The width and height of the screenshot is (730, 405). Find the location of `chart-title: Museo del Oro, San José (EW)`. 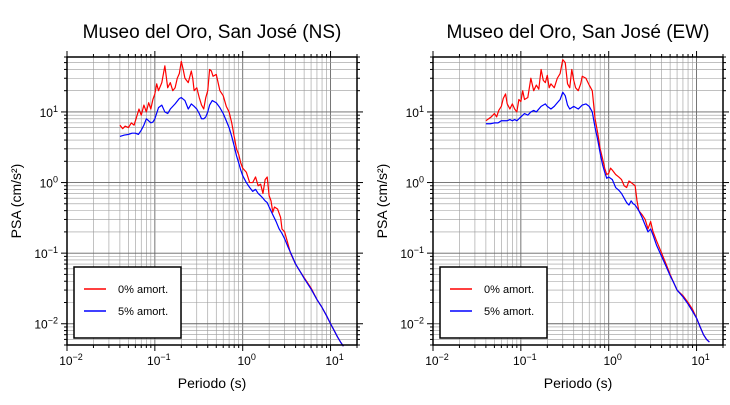

chart-title: Museo del Oro, San José (EW) is located at coordinates (578, 32).